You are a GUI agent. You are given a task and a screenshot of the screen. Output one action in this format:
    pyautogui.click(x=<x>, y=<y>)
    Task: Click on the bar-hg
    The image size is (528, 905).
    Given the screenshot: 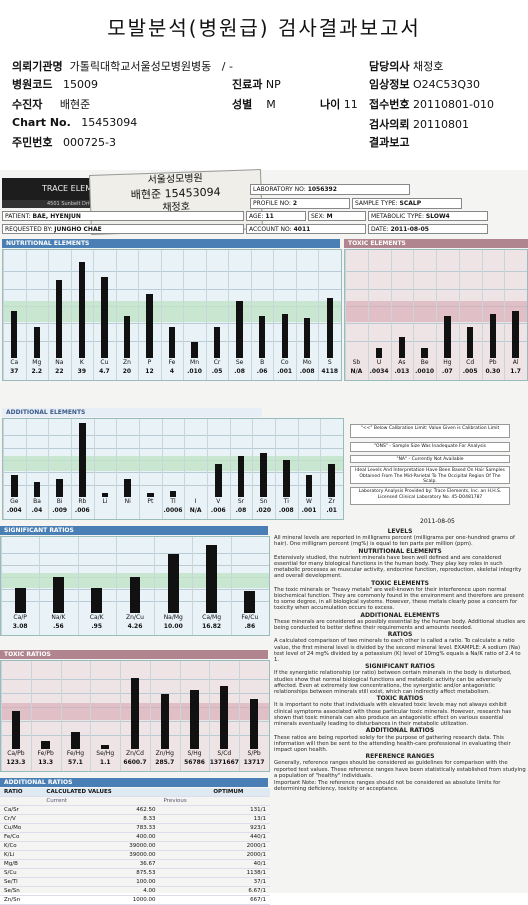 What is the action you would take?
    pyautogui.click(x=447, y=337)
    